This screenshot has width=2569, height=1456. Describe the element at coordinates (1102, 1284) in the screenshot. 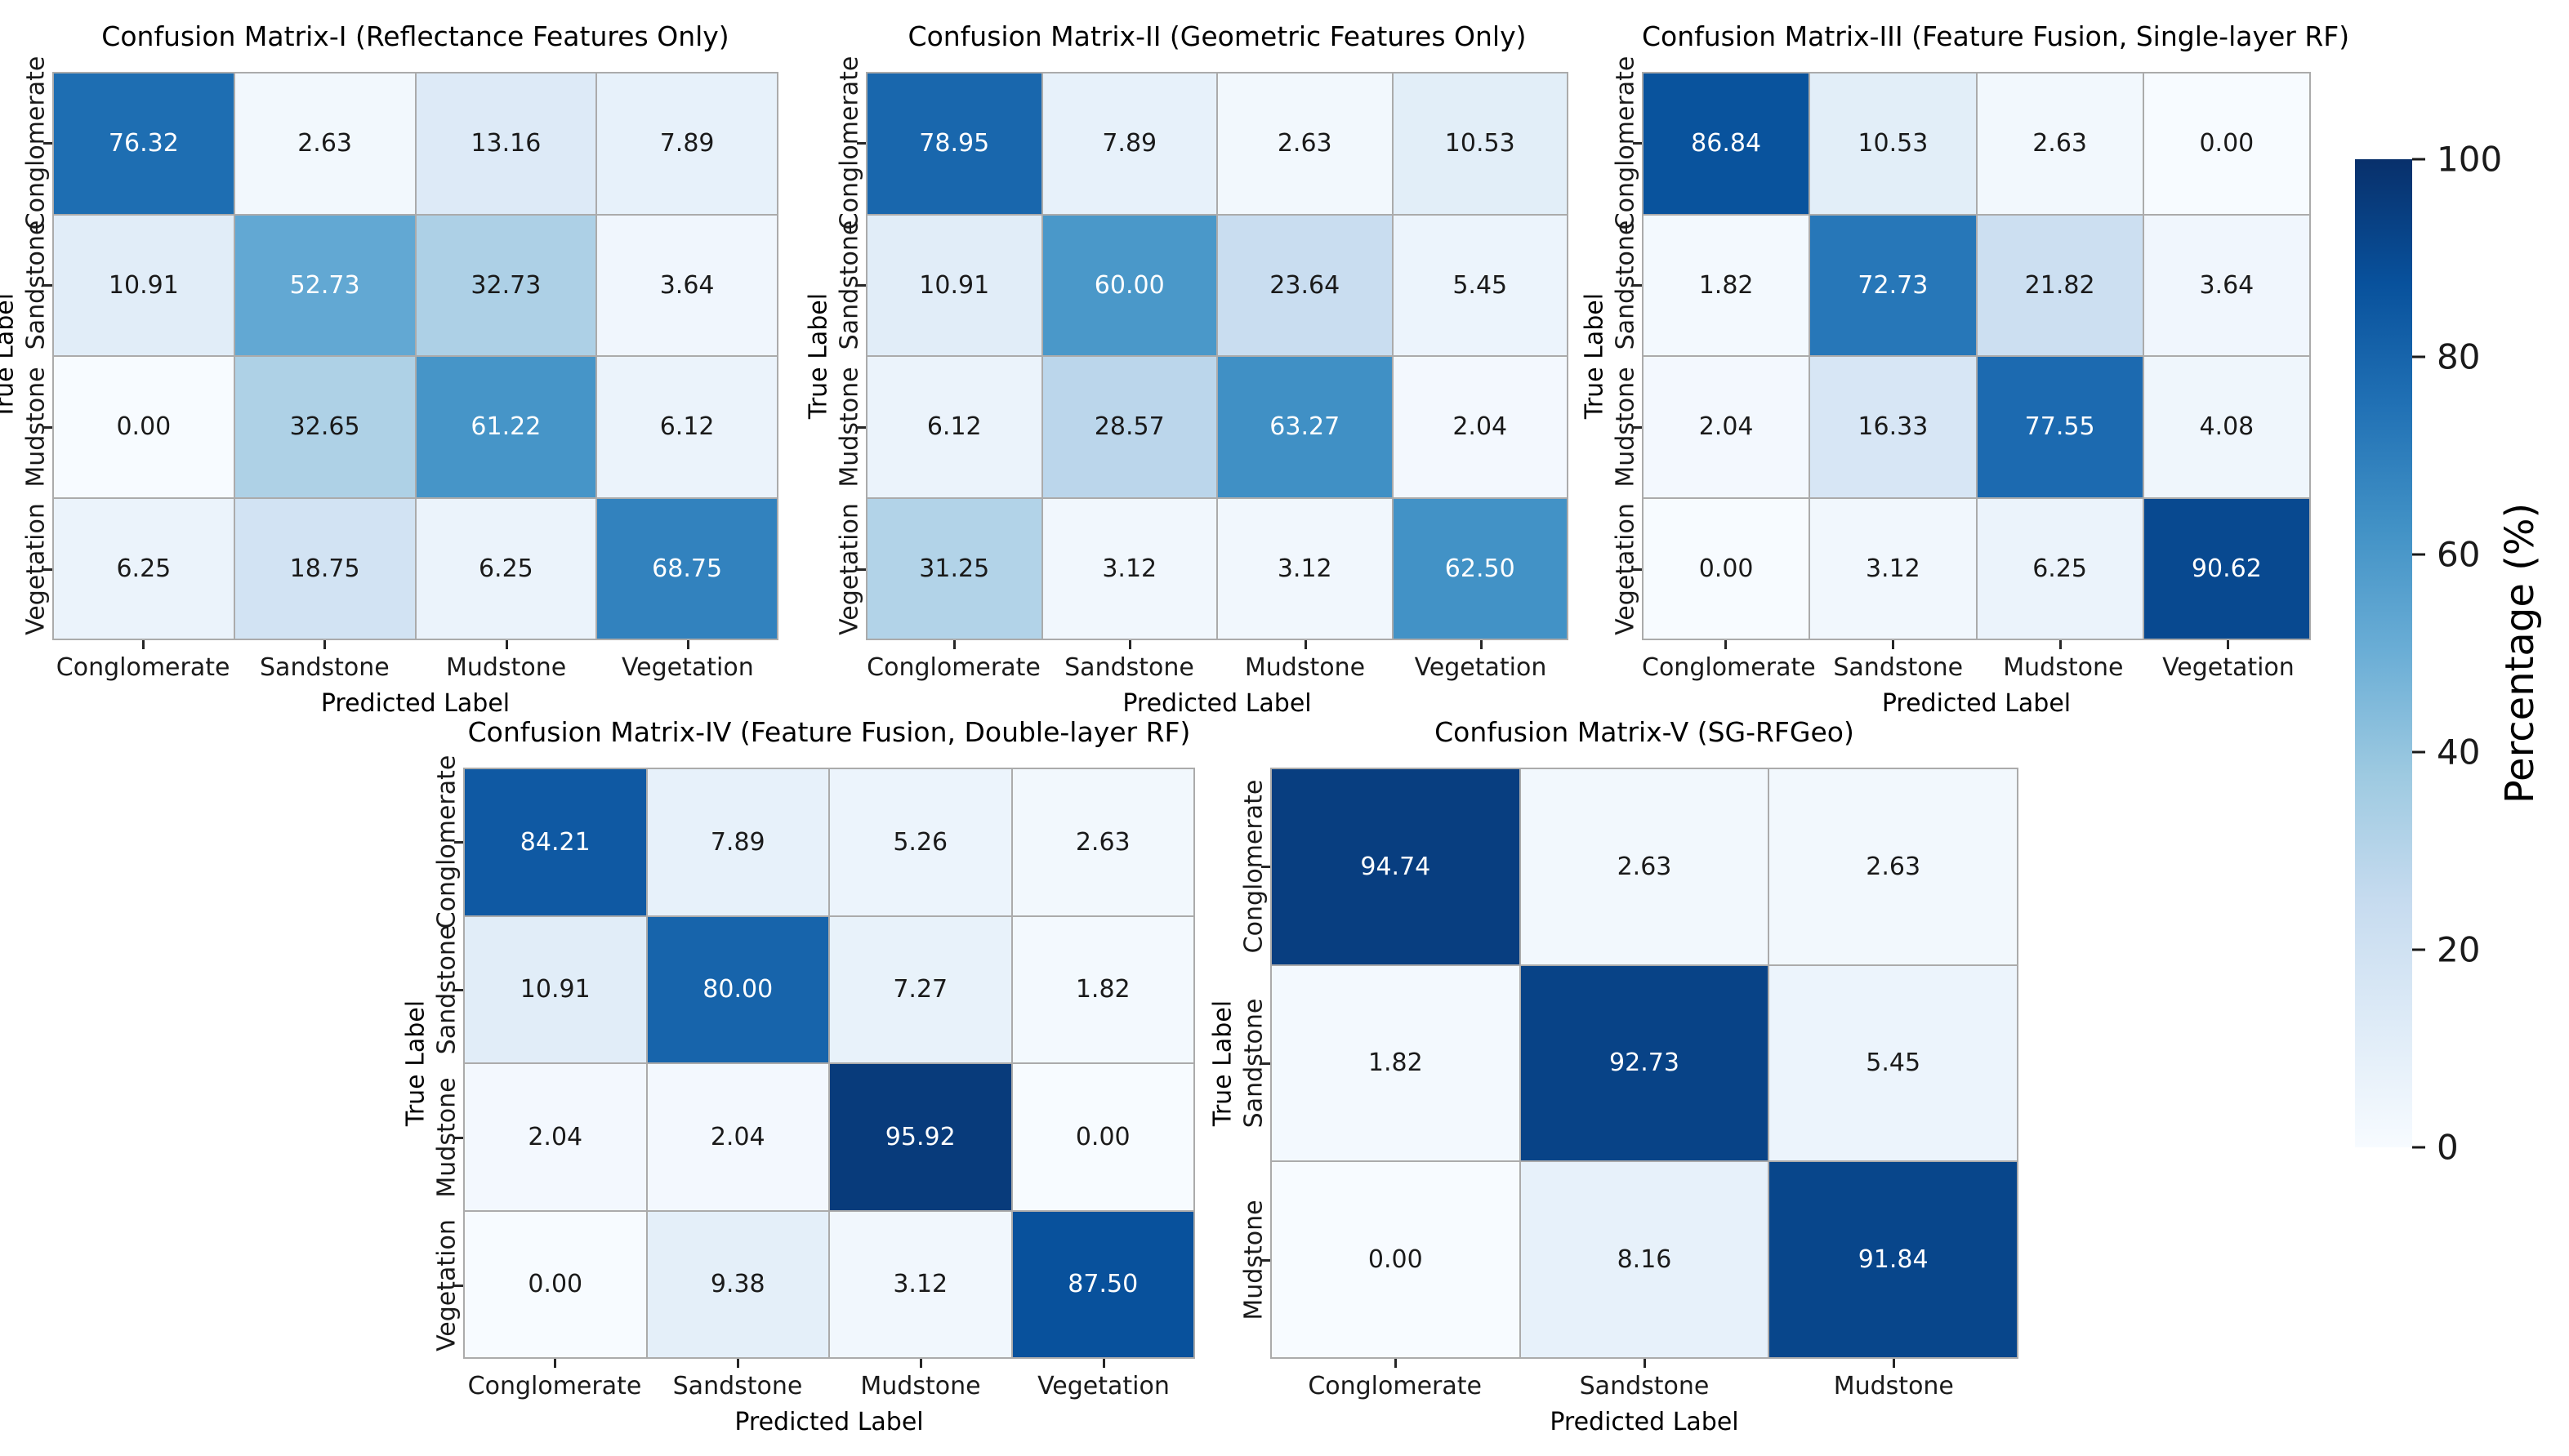

I see `cell-vegetation-vegetation: 87.50` at that location.